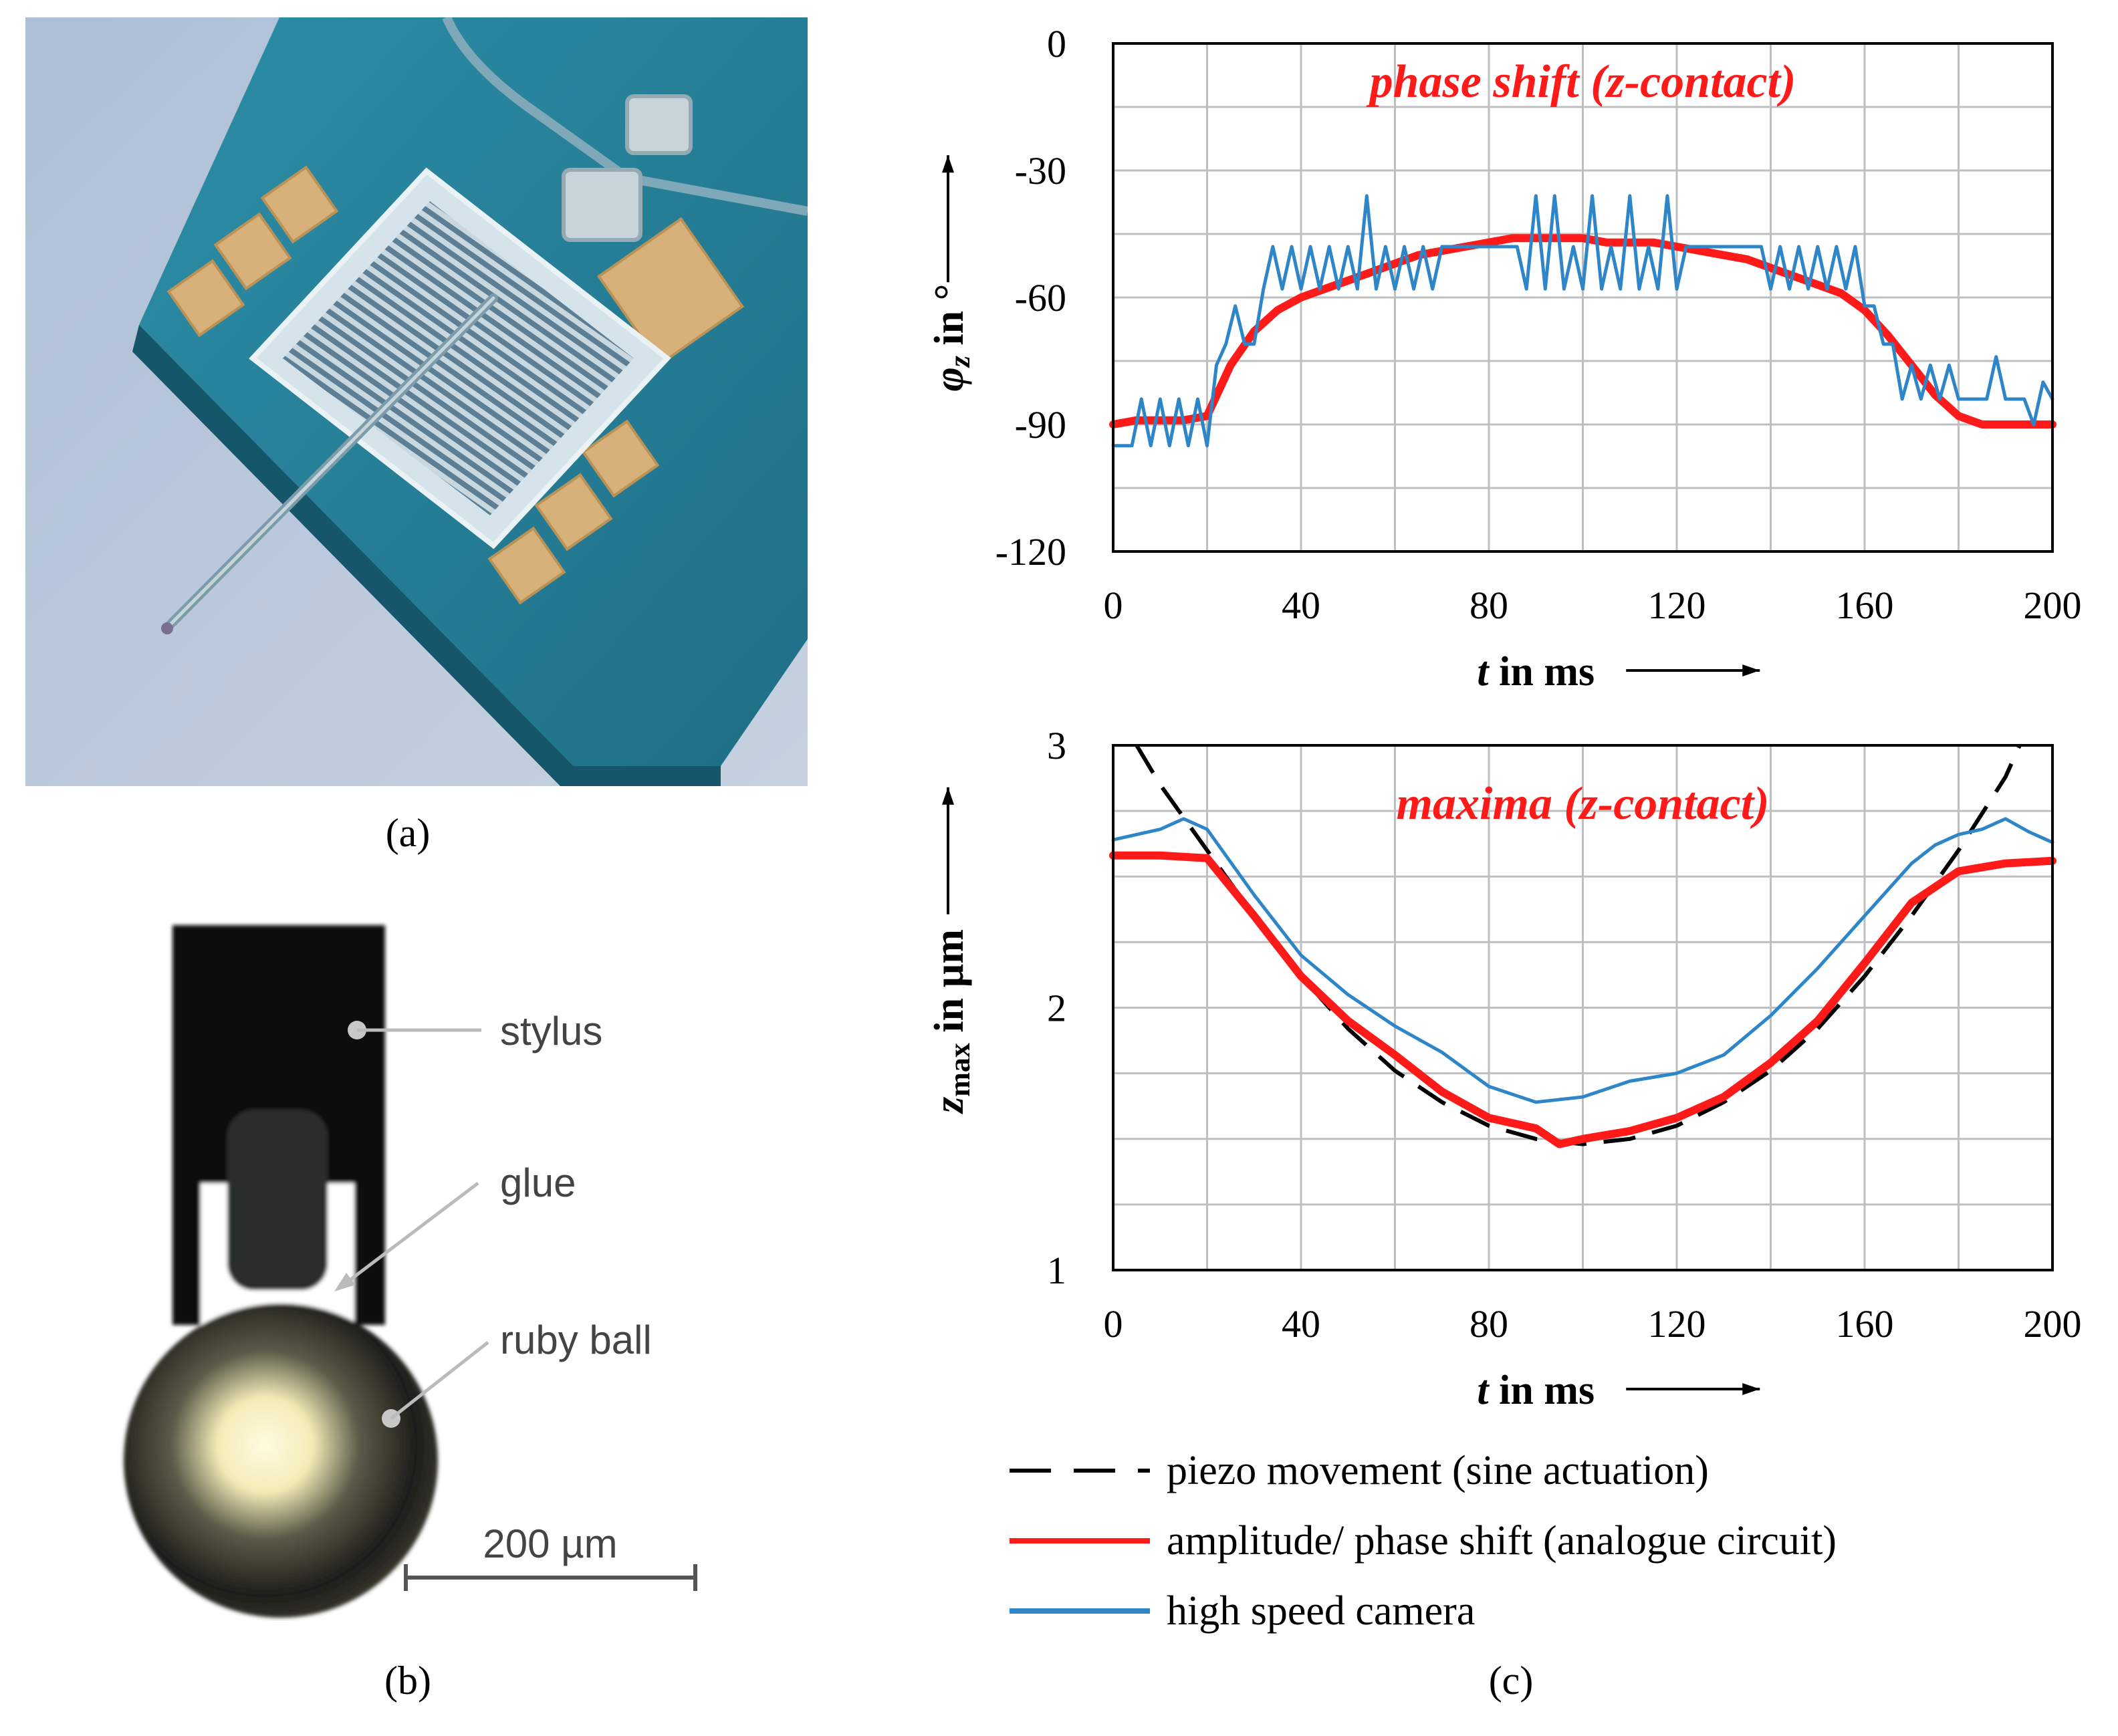  What do you see at coordinates (538, 1182) in the screenshot?
I see `glue-label: glue` at bounding box center [538, 1182].